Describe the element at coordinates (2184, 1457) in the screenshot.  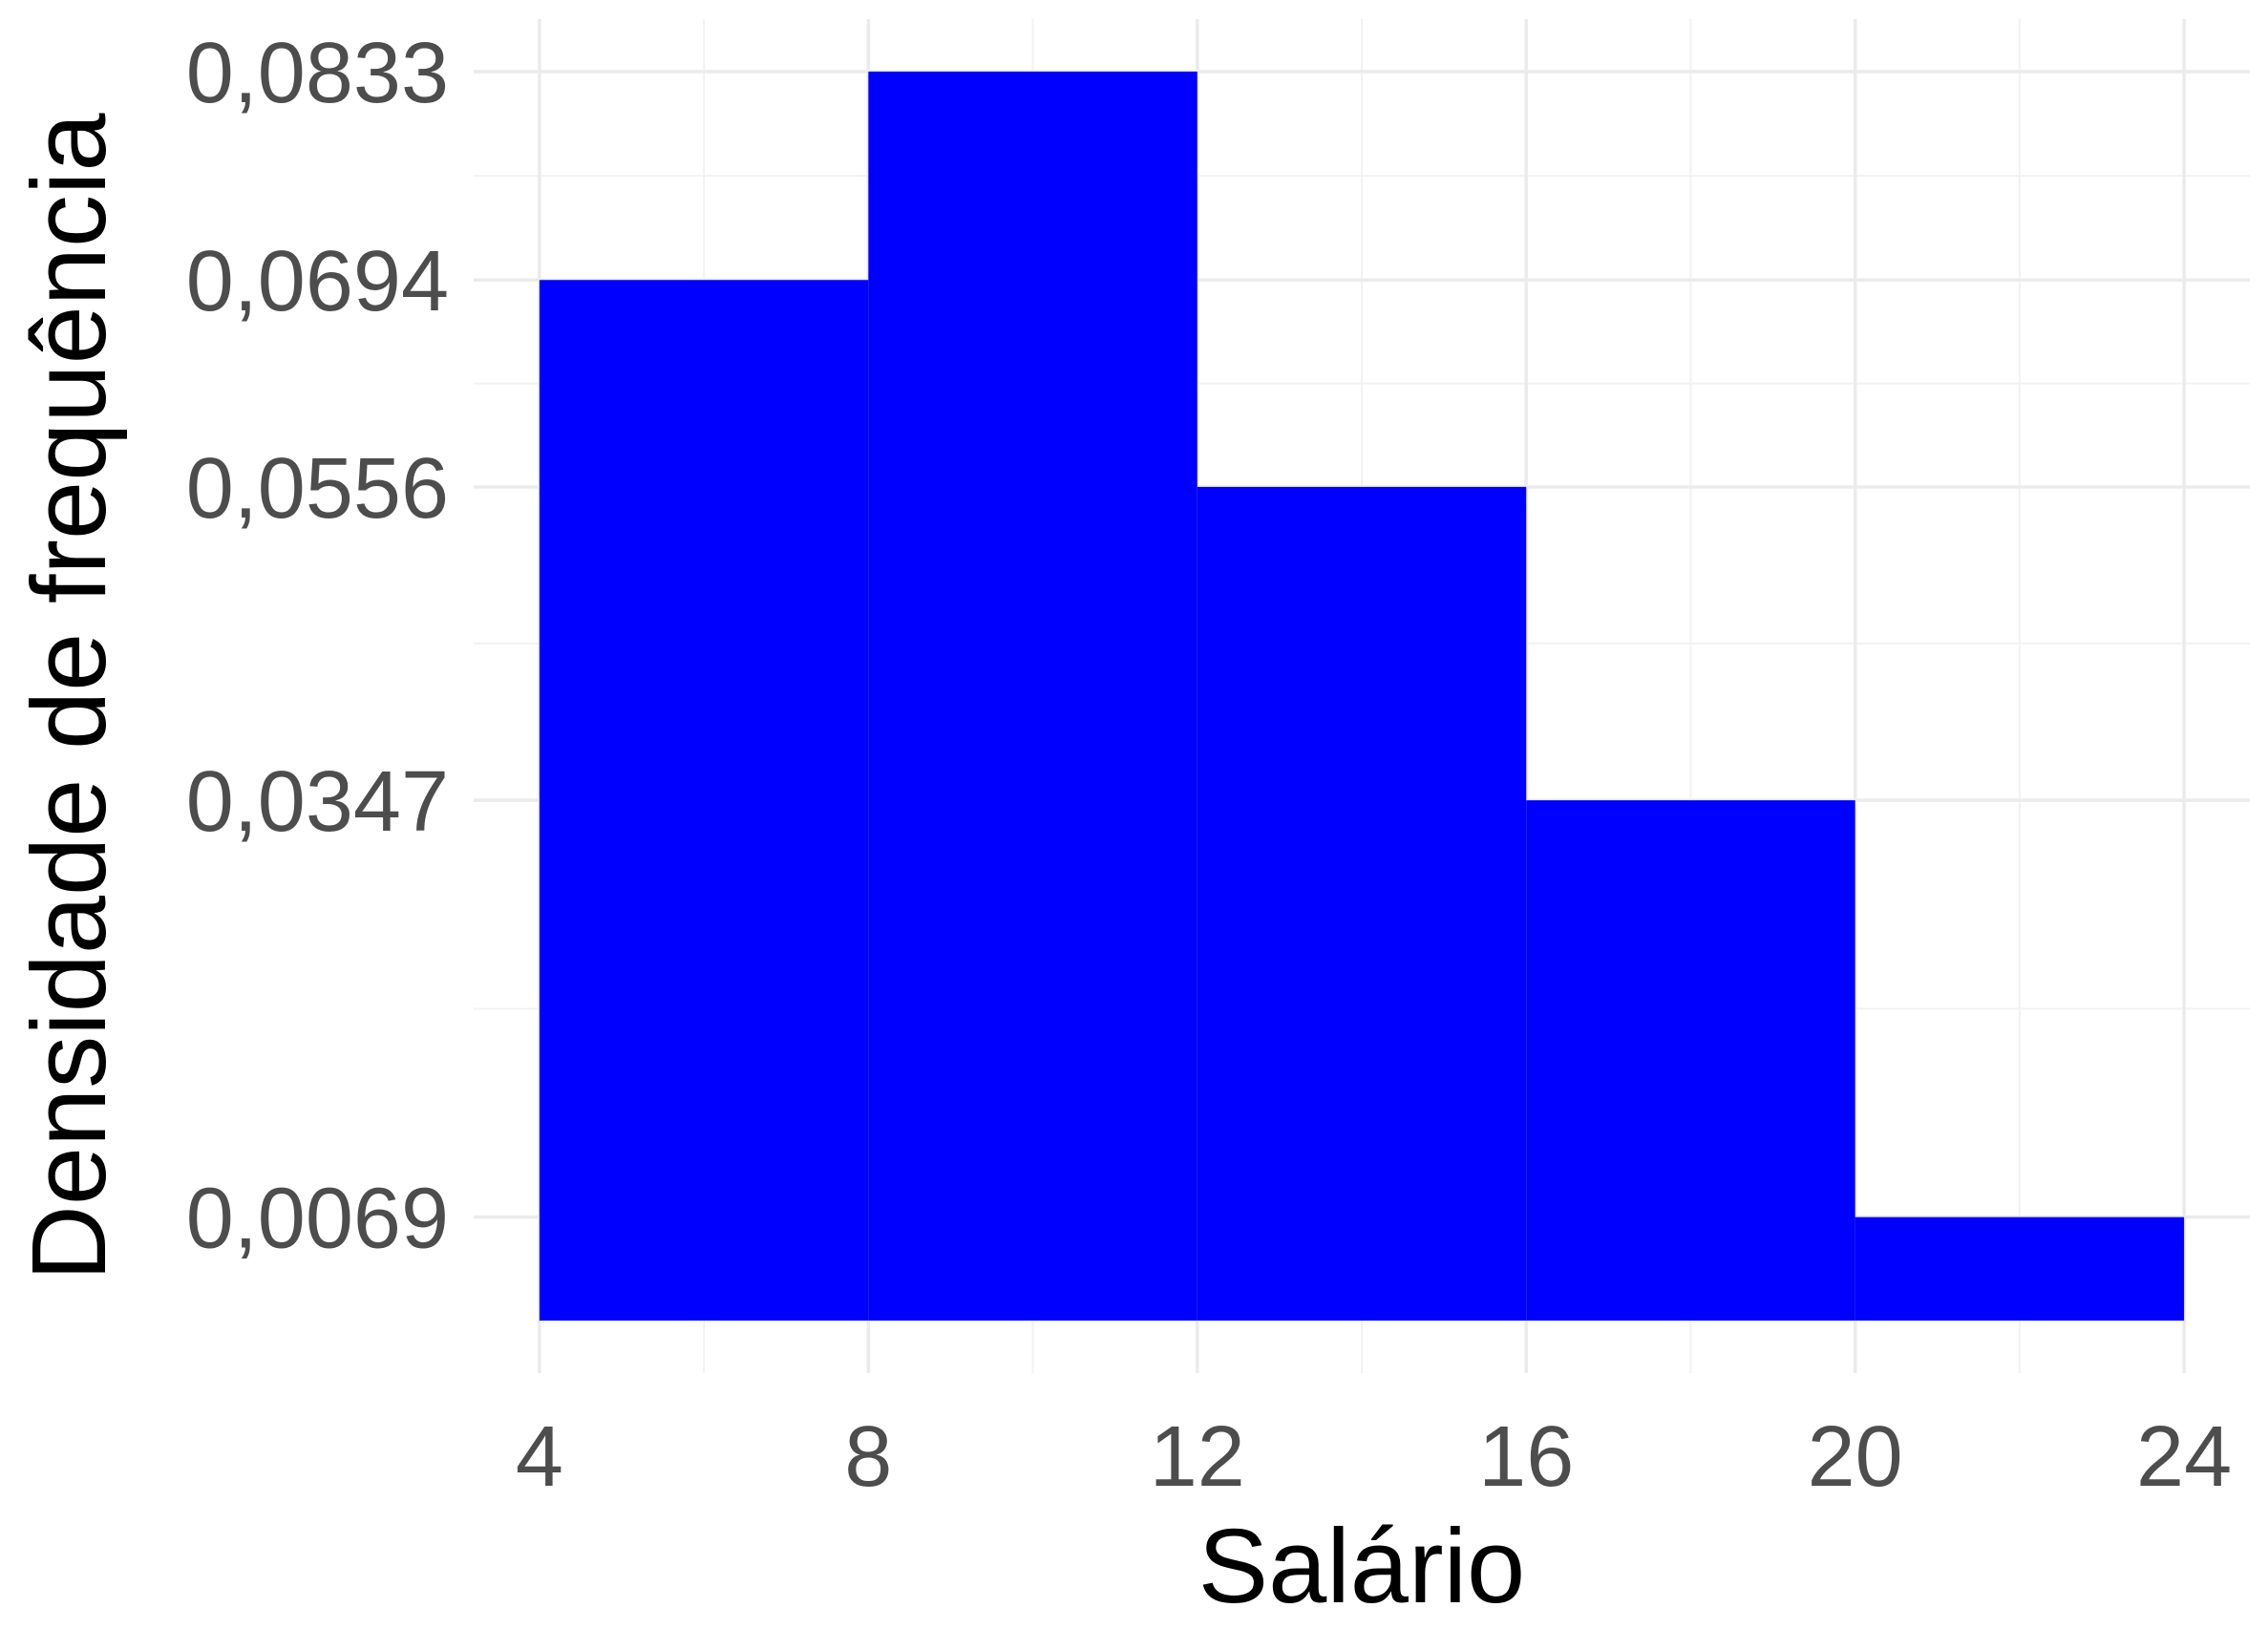
I see `x-tick-label: 24` at that location.